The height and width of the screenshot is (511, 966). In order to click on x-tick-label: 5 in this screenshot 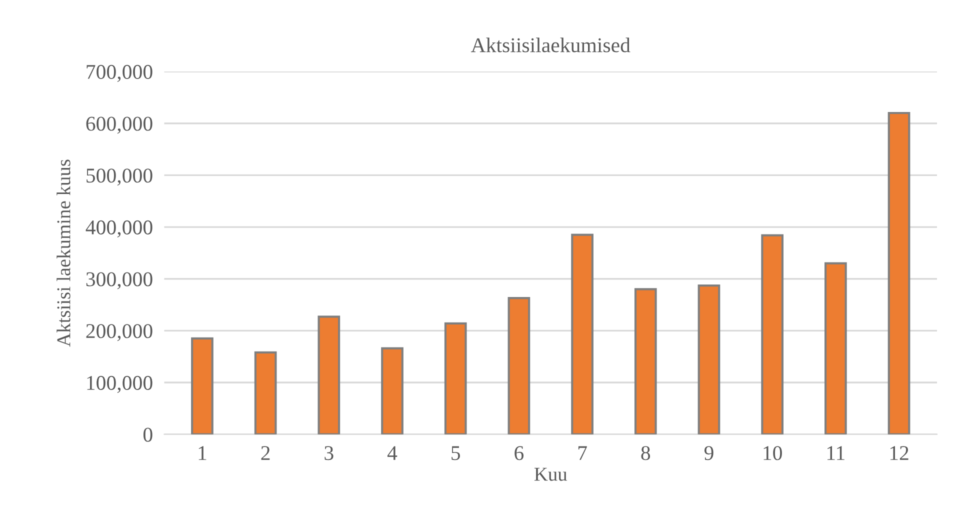, I will do `click(456, 453)`.